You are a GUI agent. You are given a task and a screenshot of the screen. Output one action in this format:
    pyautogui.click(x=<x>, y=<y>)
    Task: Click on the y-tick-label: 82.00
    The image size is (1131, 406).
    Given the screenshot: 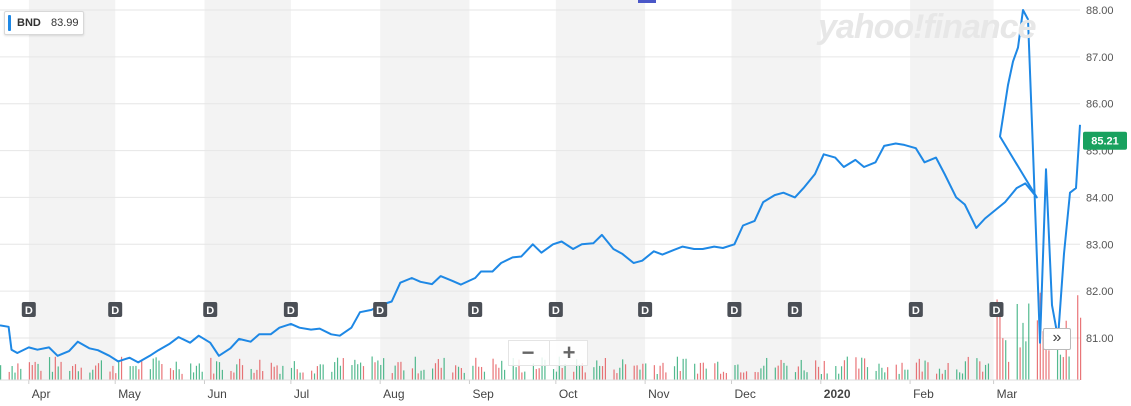 What is the action you would take?
    pyautogui.click(x=1100, y=292)
    